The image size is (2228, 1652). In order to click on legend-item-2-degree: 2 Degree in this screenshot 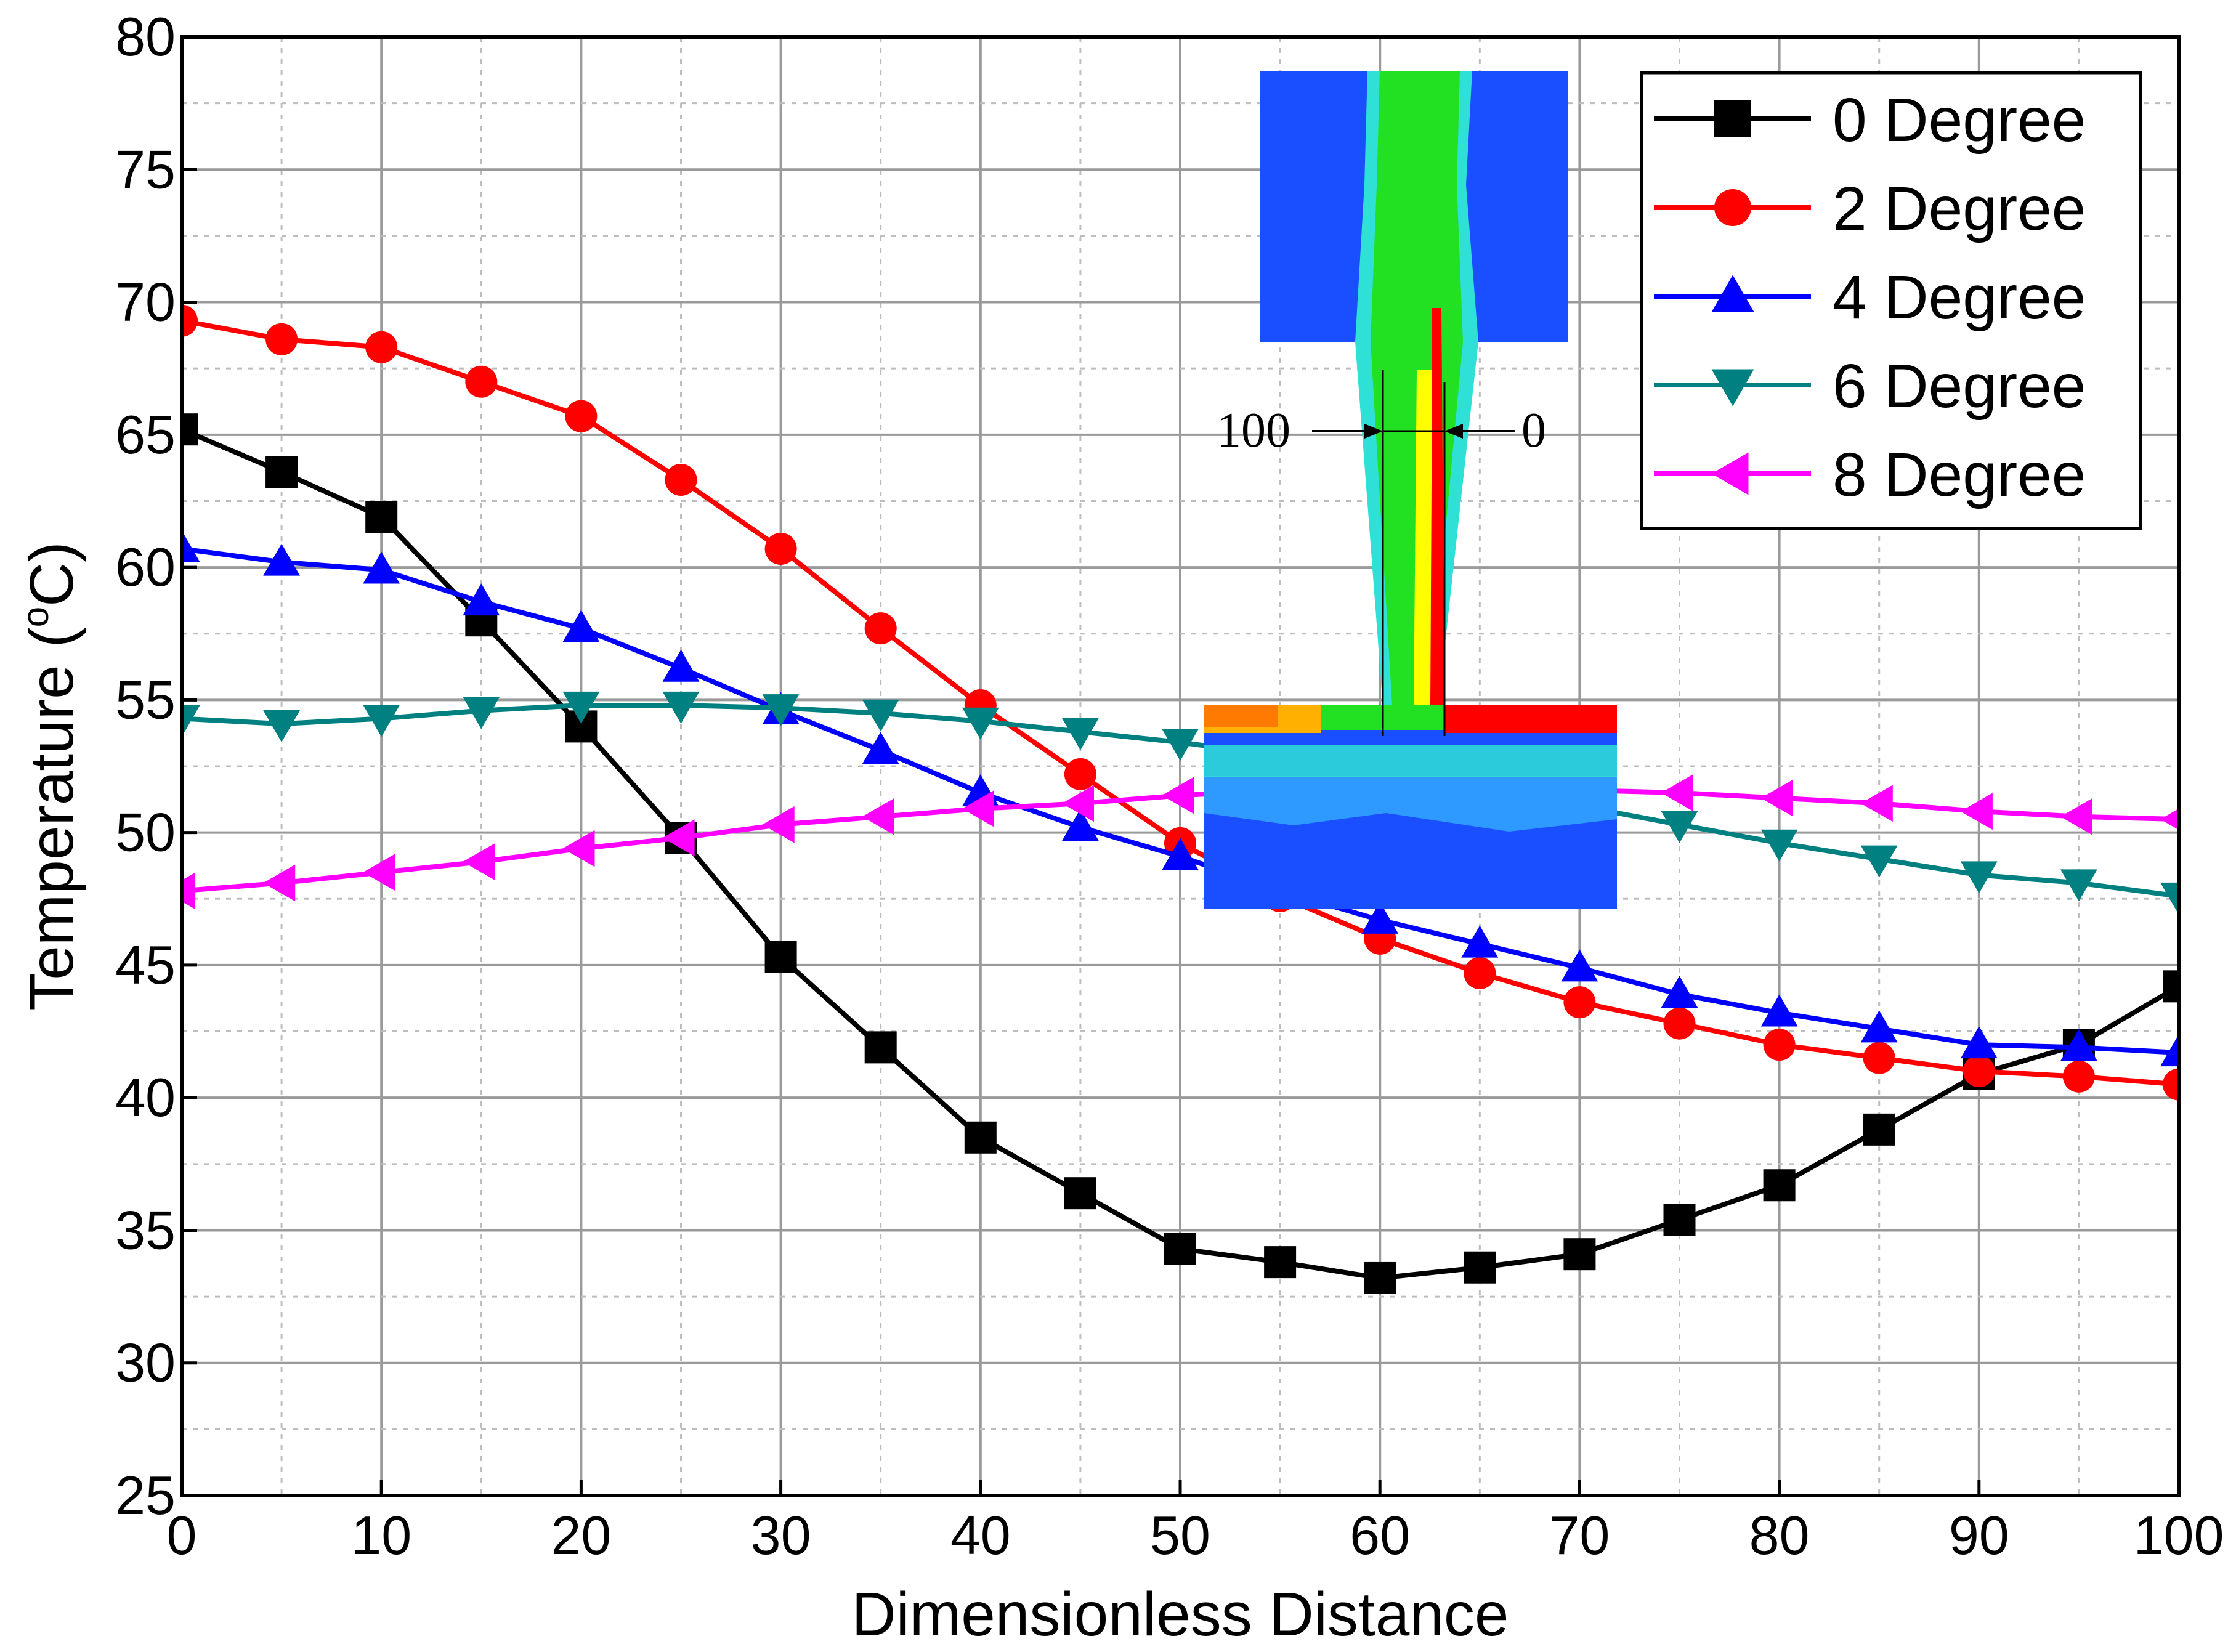, I will do `click(1870, 208)`.